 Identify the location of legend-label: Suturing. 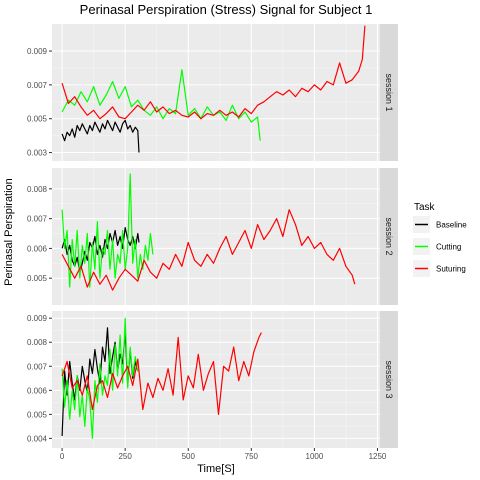
(451, 269).